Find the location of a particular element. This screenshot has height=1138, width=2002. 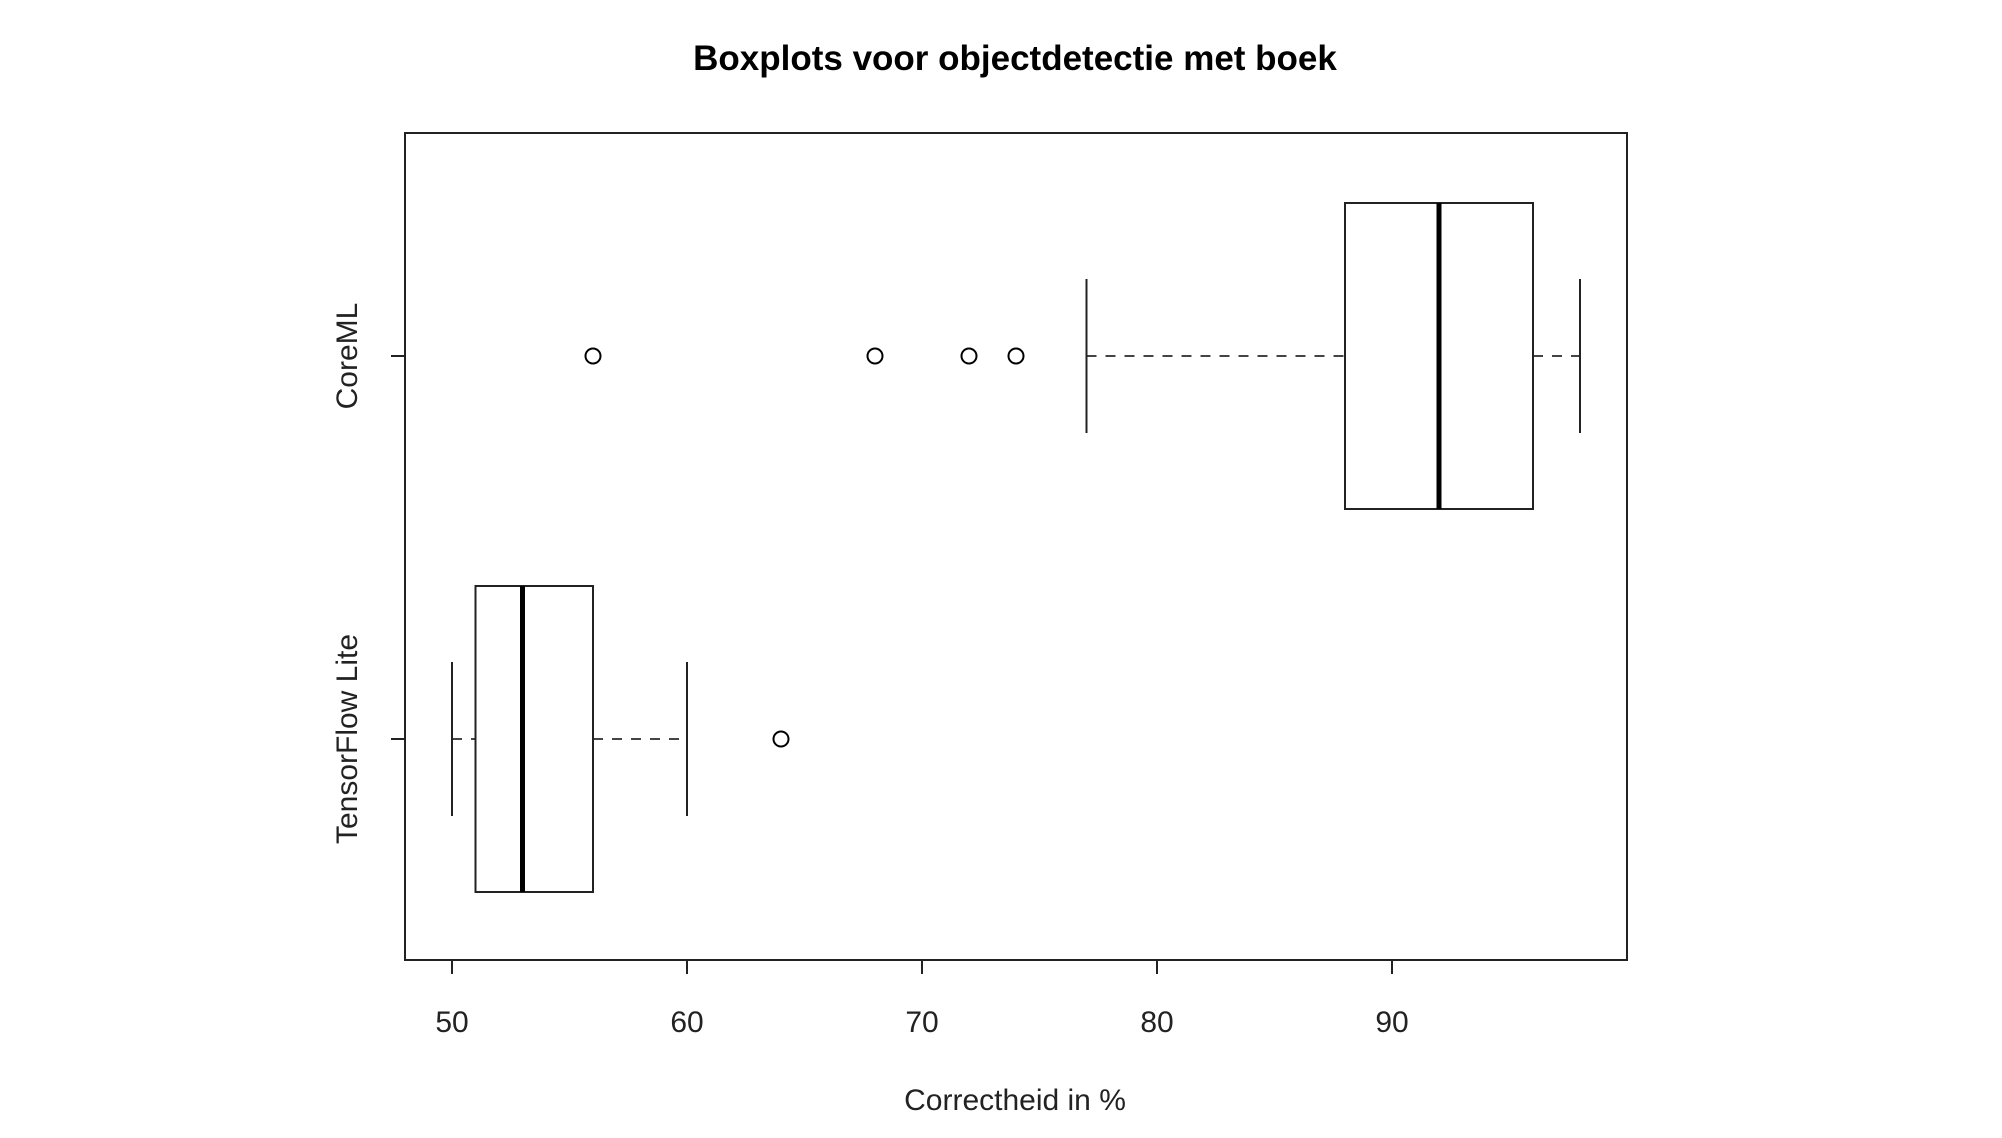

y-axis: CoreML TensorFlow Lite is located at coordinates (368, 573).